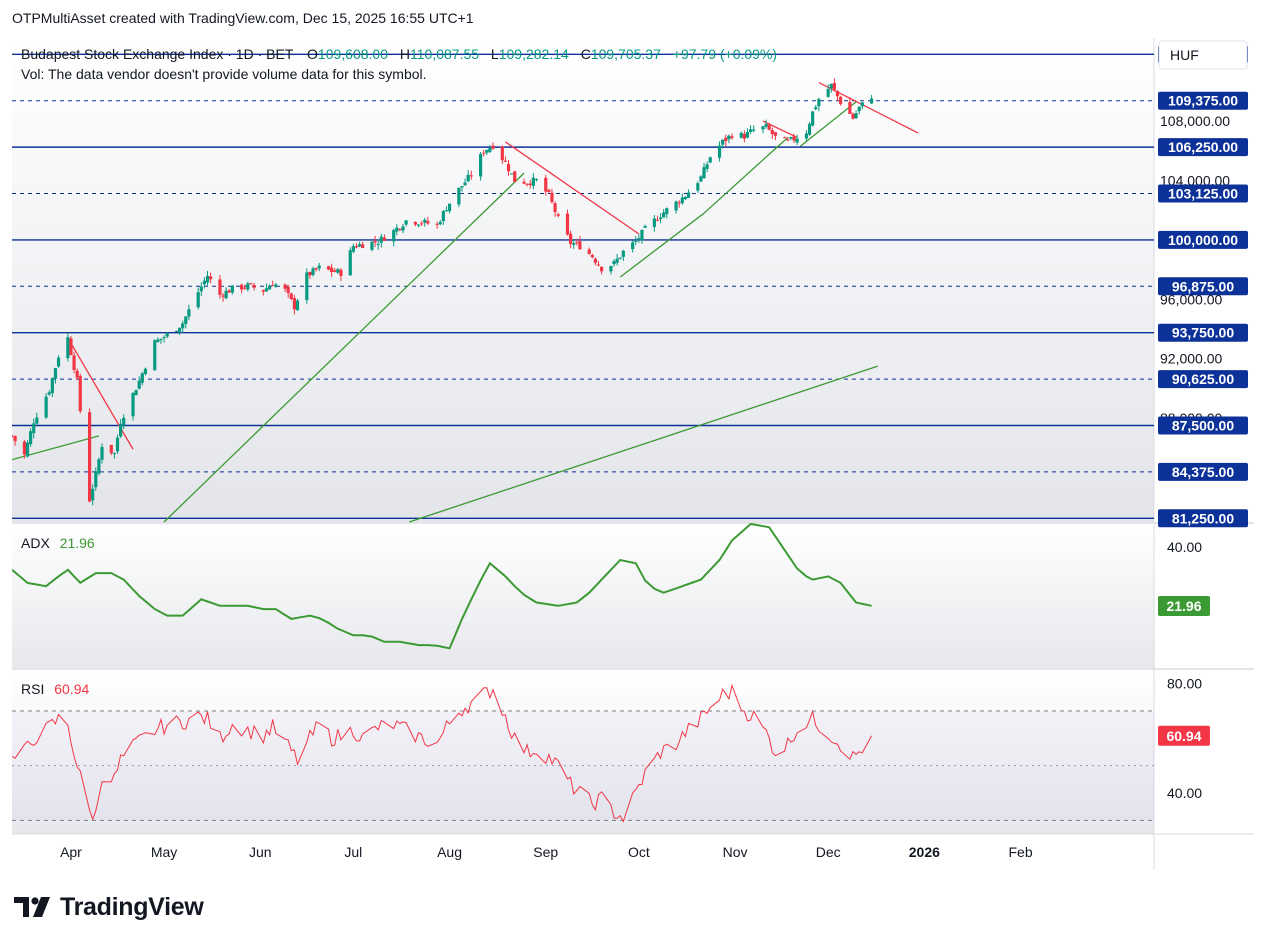  What do you see at coordinates (55, 689) in the screenshot?
I see `rsi-legend: RSI 60.94` at bounding box center [55, 689].